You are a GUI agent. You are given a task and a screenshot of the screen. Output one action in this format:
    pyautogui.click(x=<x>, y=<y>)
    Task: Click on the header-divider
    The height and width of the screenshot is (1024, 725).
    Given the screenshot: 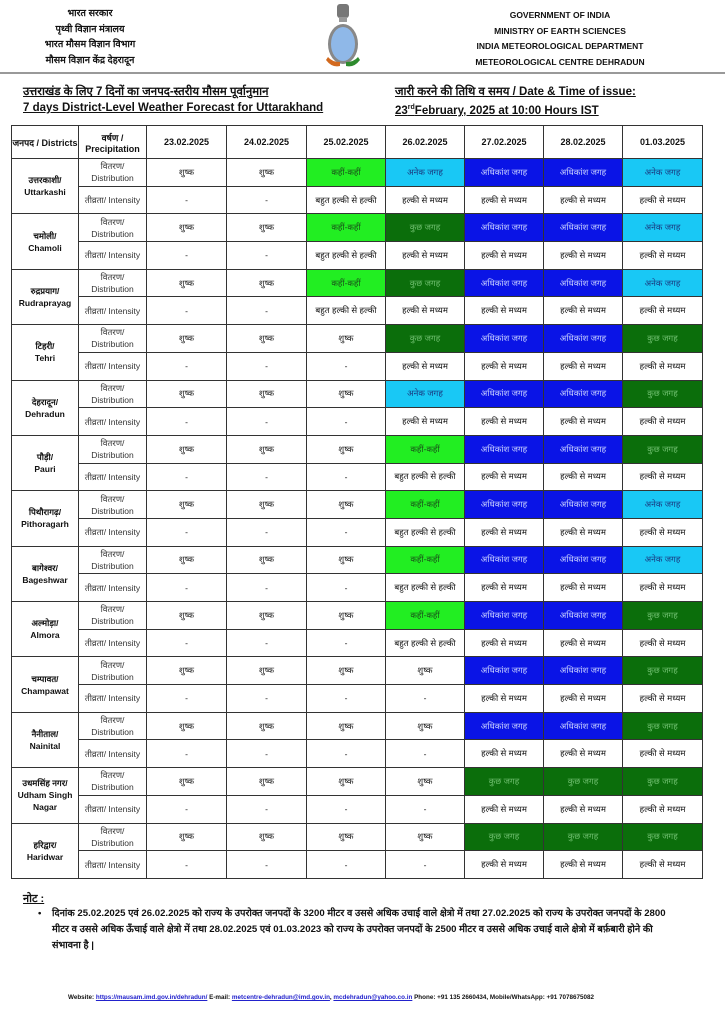 What is the action you would take?
    pyautogui.click(x=362, y=73)
    